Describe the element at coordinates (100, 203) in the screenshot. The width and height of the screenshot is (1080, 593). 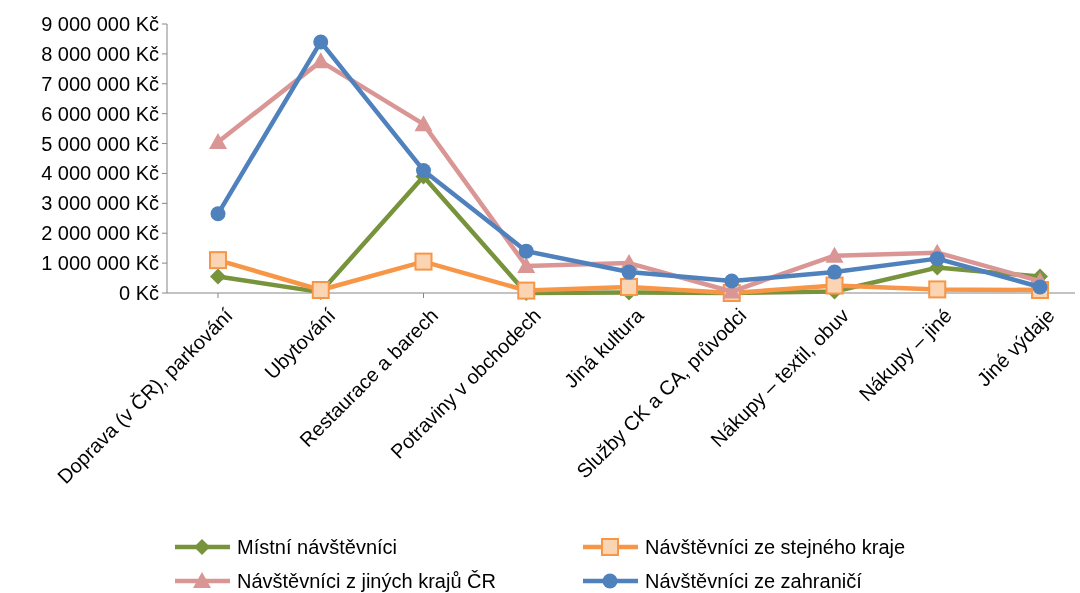
I see `y-tick-label: 3 000 000 Kč` at that location.